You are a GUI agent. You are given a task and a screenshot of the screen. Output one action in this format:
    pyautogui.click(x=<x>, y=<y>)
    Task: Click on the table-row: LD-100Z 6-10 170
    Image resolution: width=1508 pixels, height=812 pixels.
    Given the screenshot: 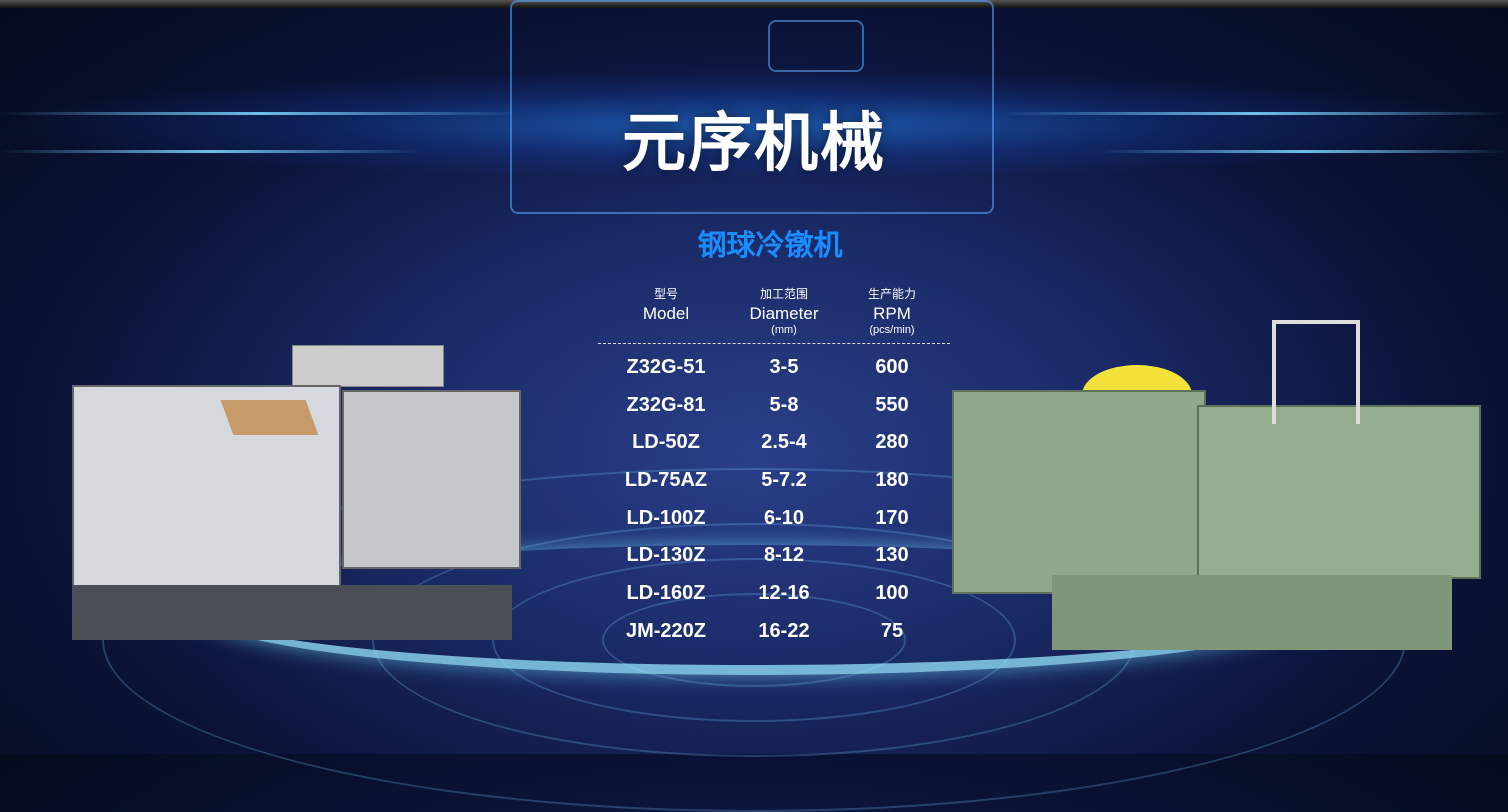 What is the action you would take?
    pyautogui.click(x=774, y=519)
    